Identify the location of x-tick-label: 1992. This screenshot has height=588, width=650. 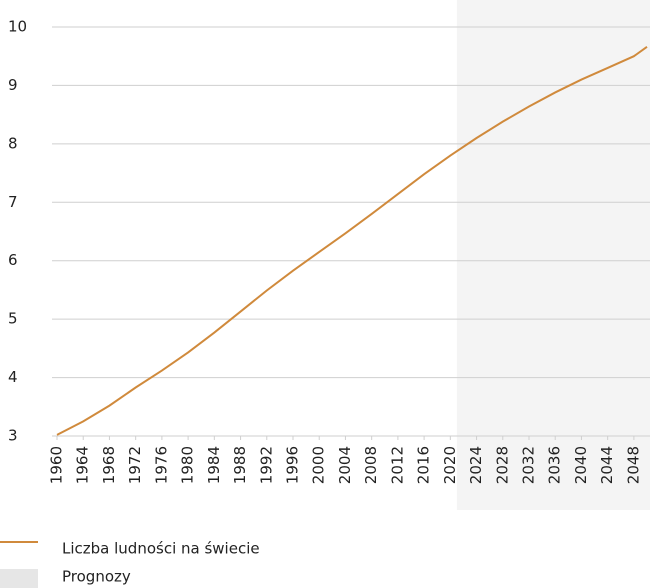
(266, 465).